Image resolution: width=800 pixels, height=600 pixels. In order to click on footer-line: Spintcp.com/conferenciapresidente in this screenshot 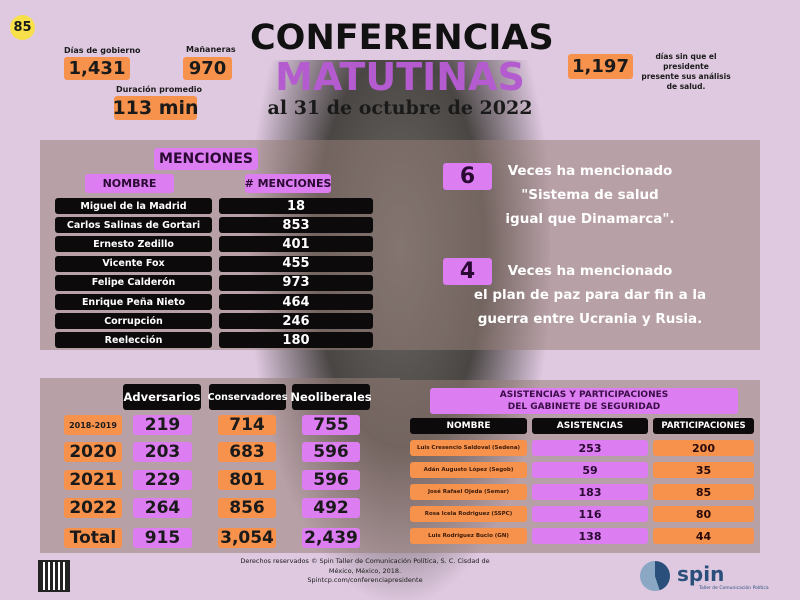, I will do `click(365, 580)`.